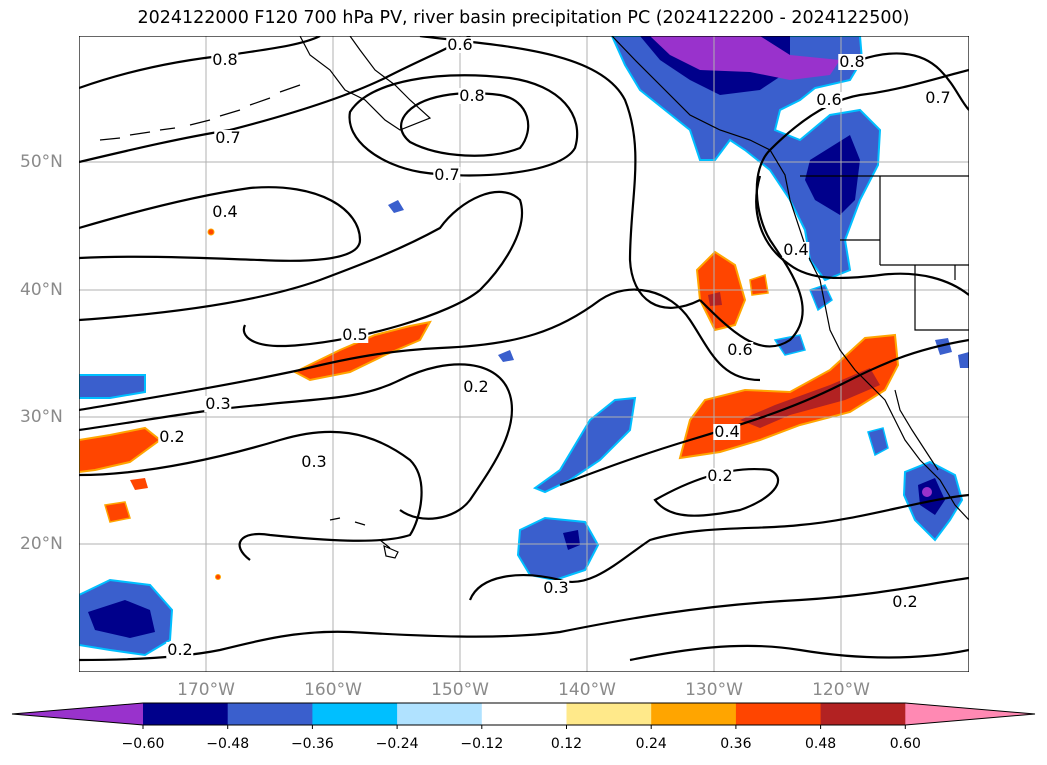  Describe the element at coordinates (200, 112) in the screenshot. I see `aleutian-islands` at that location.